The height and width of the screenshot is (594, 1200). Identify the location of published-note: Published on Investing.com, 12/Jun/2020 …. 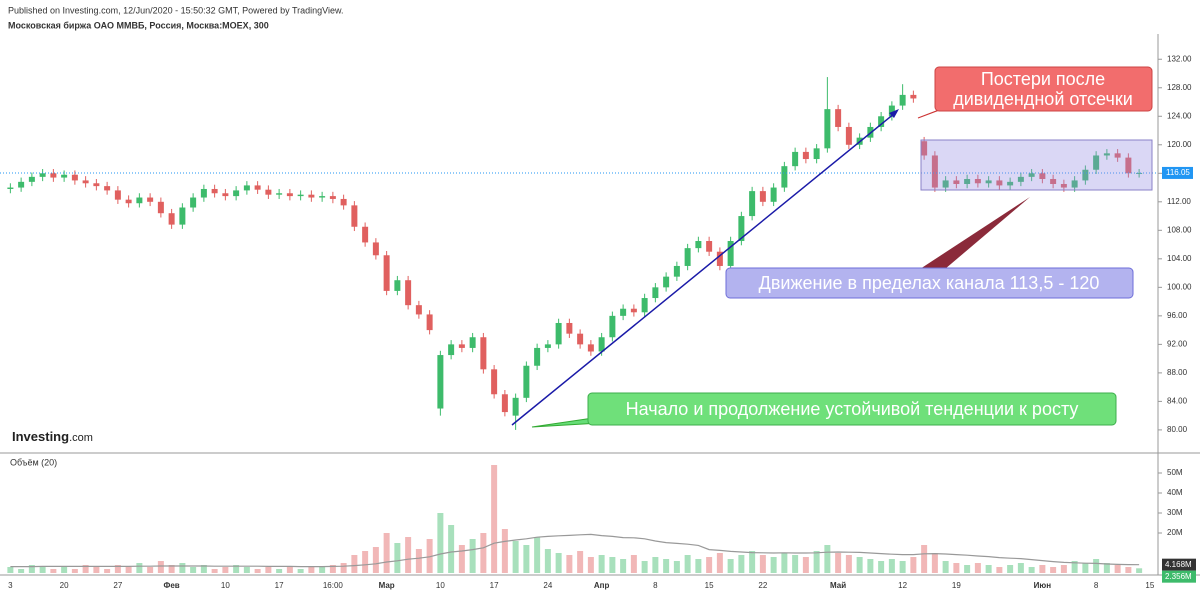
(176, 10).